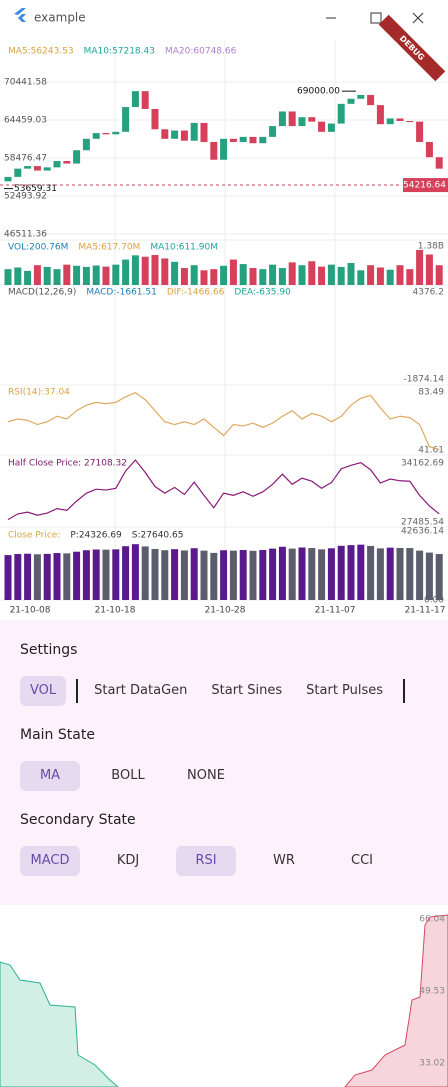 This screenshot has width=448, height=1087. I want to click on maximize, so click(376, 18).